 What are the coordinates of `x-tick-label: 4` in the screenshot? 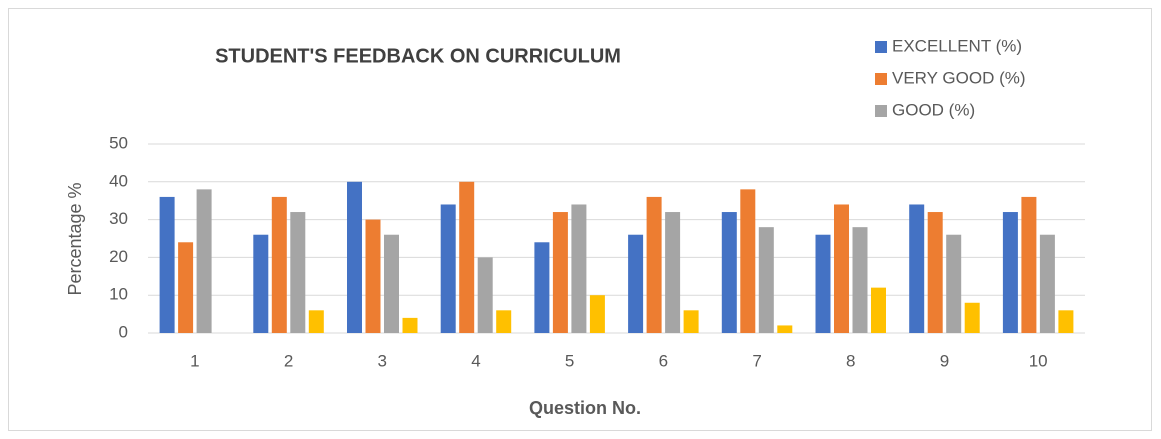 It's located at (475, 360).